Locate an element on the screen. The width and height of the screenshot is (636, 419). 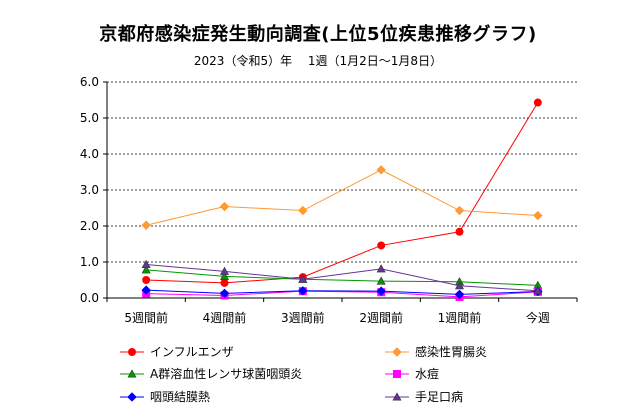
x-tick-label: 3週間前 is located at coordinates (303, 317).